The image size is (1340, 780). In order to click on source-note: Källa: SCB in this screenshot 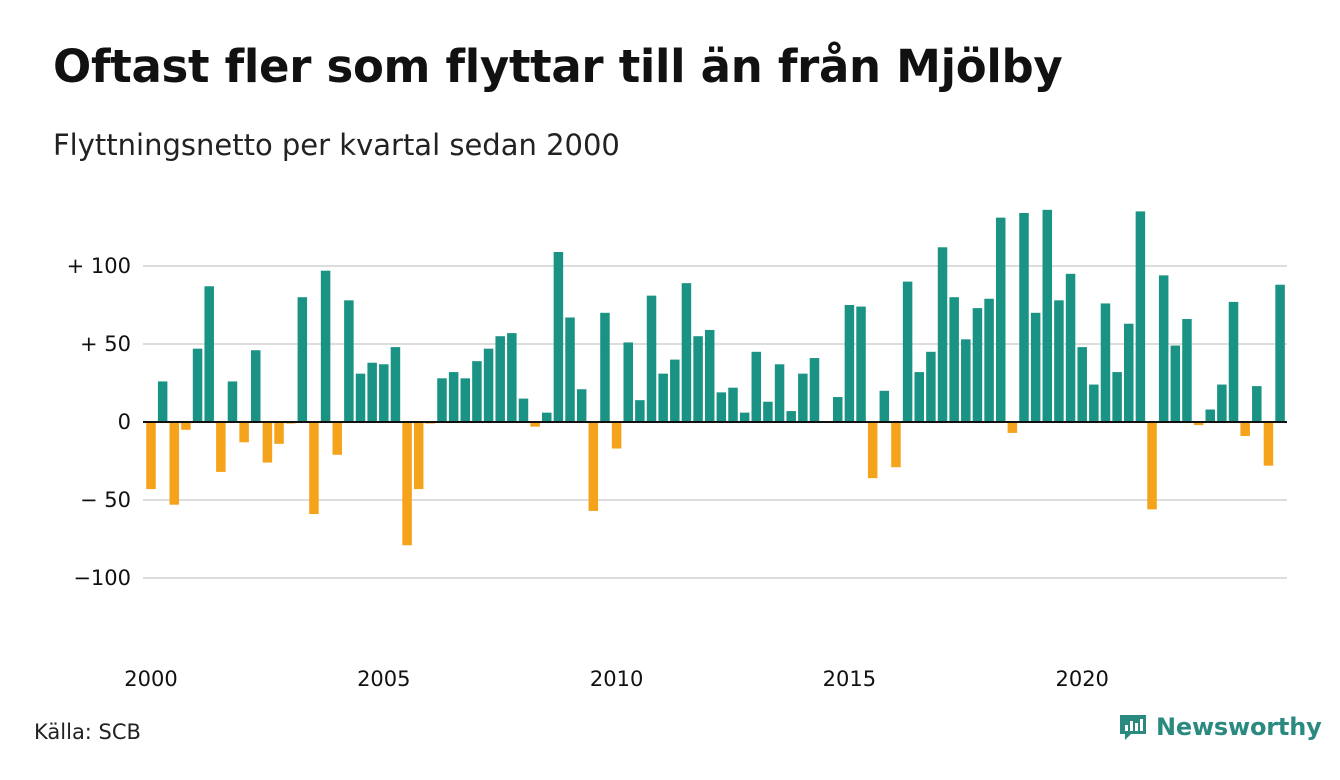, I will do `click(87, 732)`.